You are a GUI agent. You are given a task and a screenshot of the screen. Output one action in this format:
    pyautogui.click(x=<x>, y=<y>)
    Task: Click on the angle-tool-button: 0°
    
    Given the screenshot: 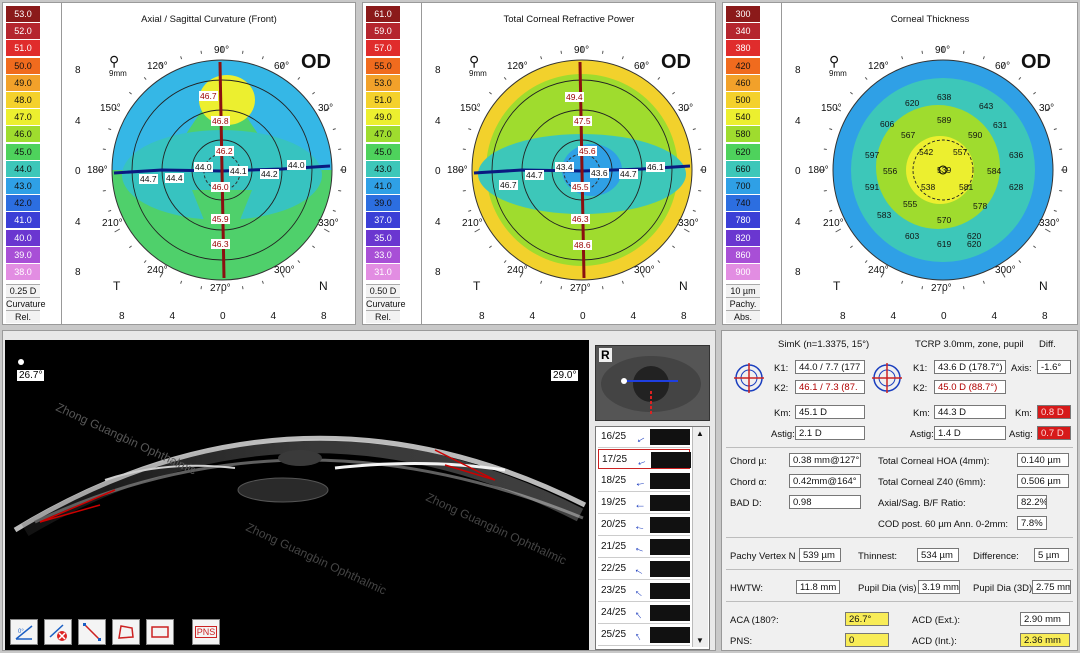 What is the action you would take?
    pyautogui.click(x=24, y=632)
    